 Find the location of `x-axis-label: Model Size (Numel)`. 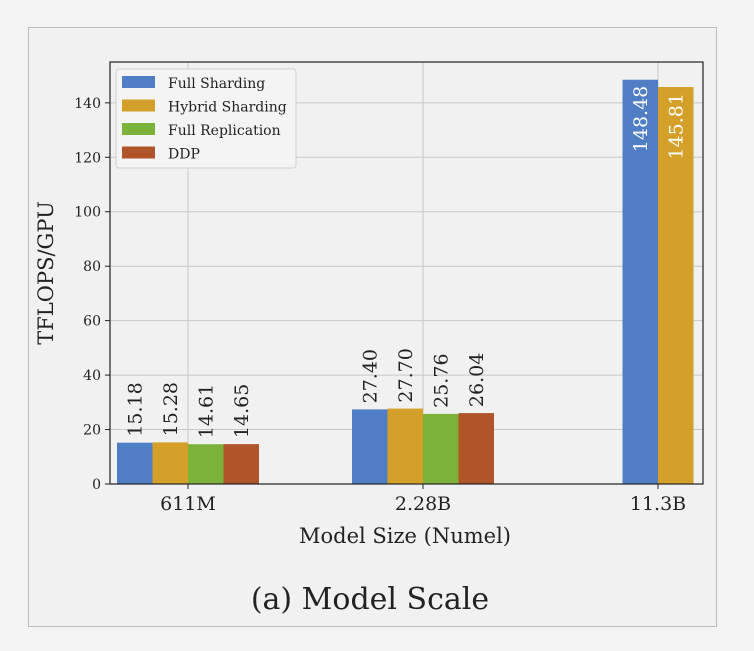

x-axis-label: Model Size (Numel) is located at coordinates (405, 536).